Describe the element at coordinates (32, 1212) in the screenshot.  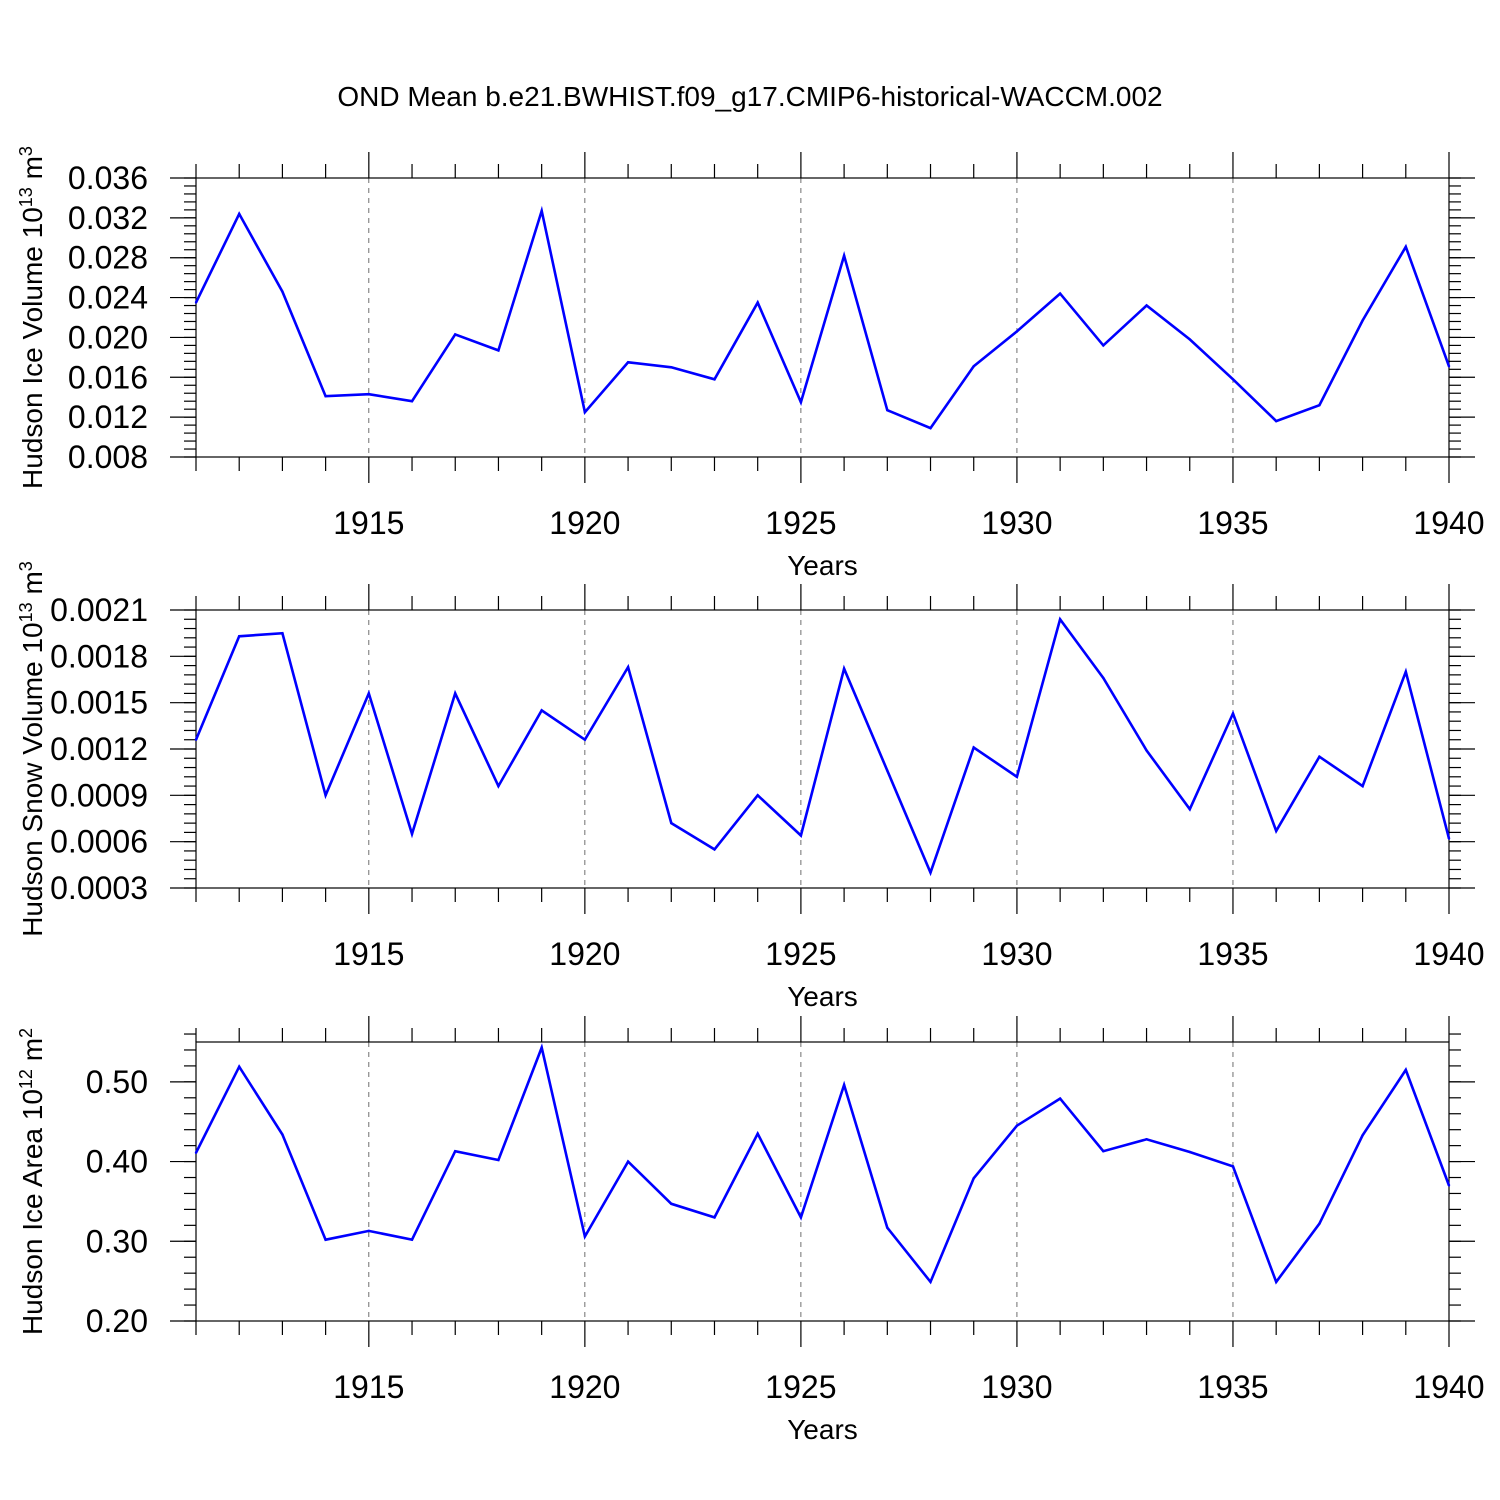
I see `ice-area-y-axis-label-text: Hudson Ice Area 10` at that location.